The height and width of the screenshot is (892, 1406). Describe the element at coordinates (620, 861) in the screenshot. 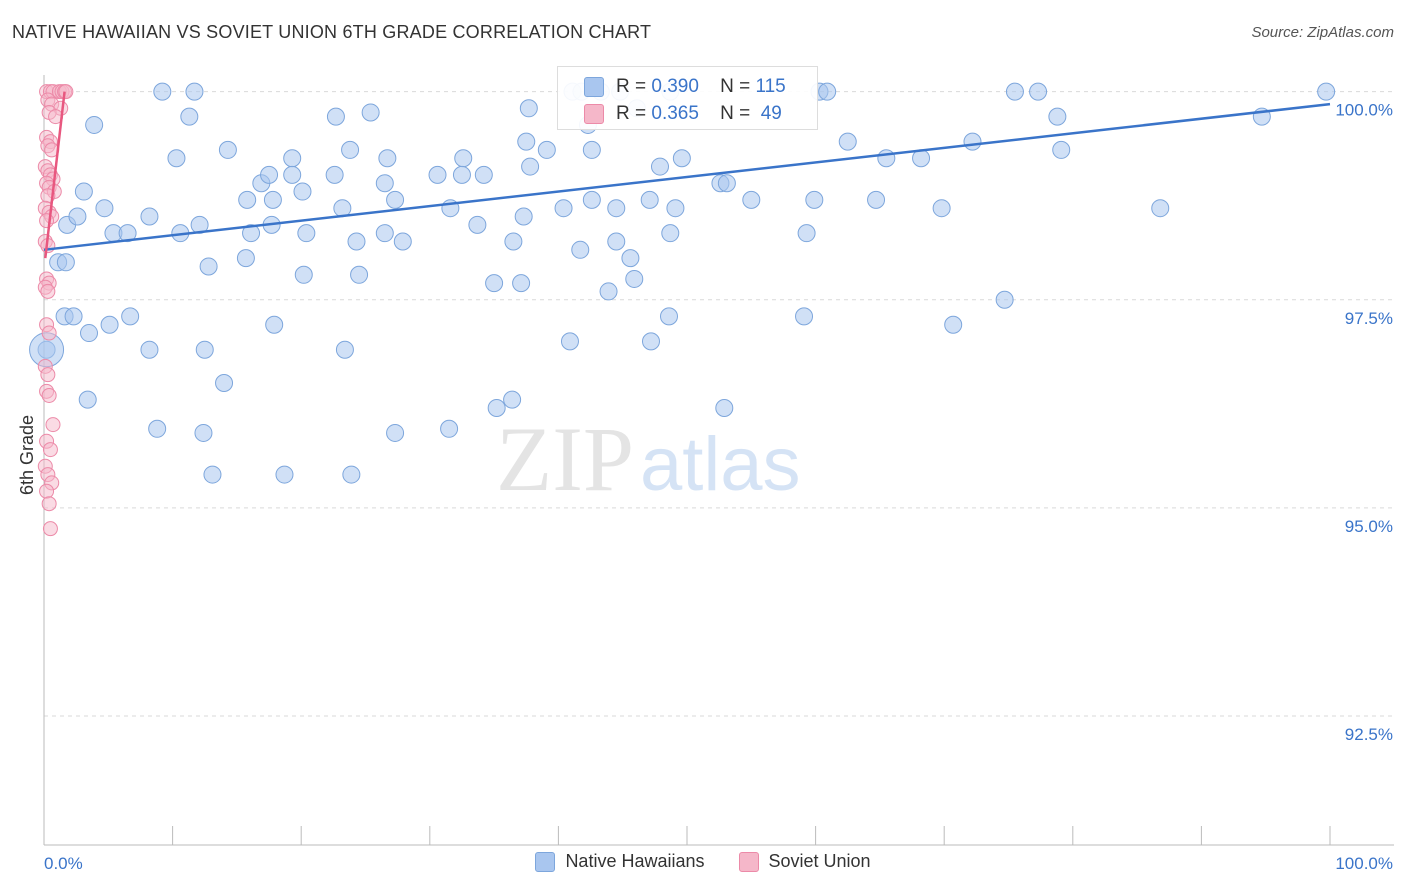

I see `legend-item-native-hawaiians: Native Hawaiians` at that location.